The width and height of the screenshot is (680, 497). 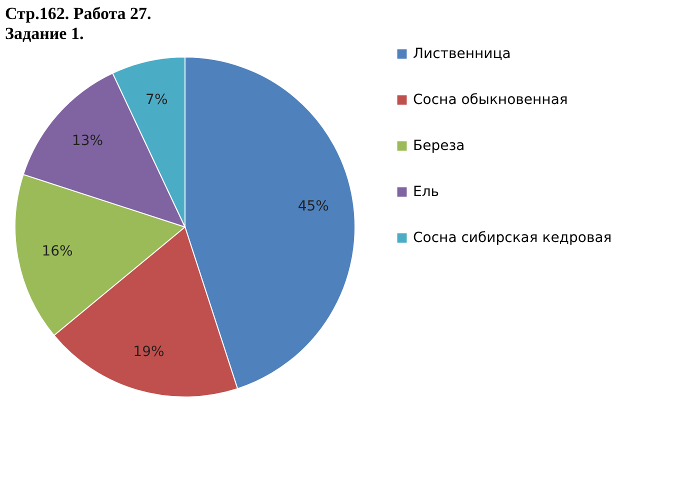 What do you see at coordinates (313, 206) in the screenshot?
I see `data-label: 45%` at bounding box center [313, 206].